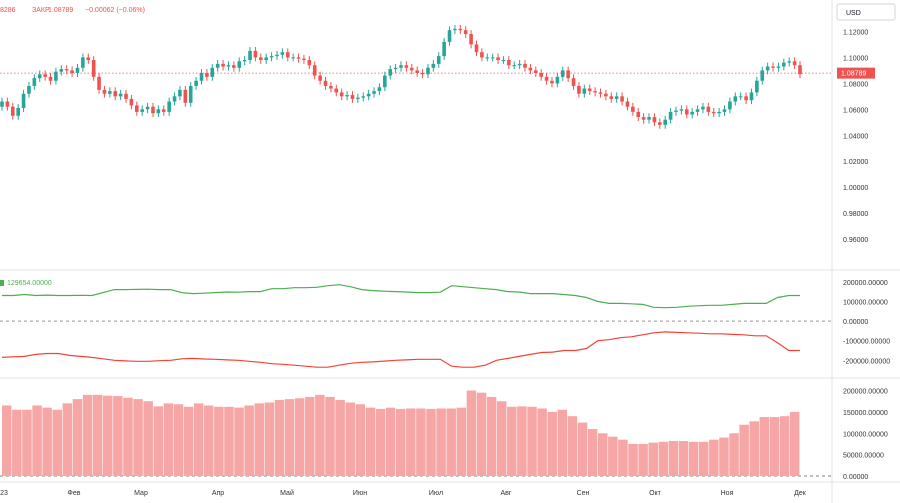 The image size is (900, 503). Describe the element at coordinates (865, 392) in the screenshot. I see `hist-tick-label: 200000.00000` at that location.